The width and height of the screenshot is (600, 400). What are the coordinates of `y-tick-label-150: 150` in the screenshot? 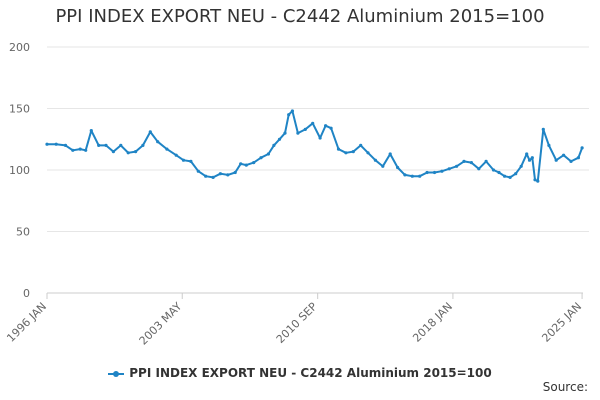 It's located at (19, 109).